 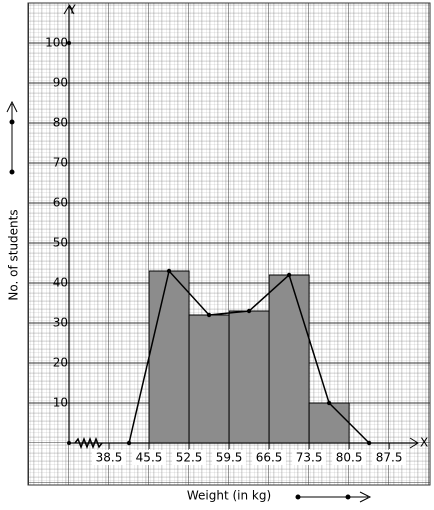 I want to click on y-tick-label: 30, so click(x=60, y=323).